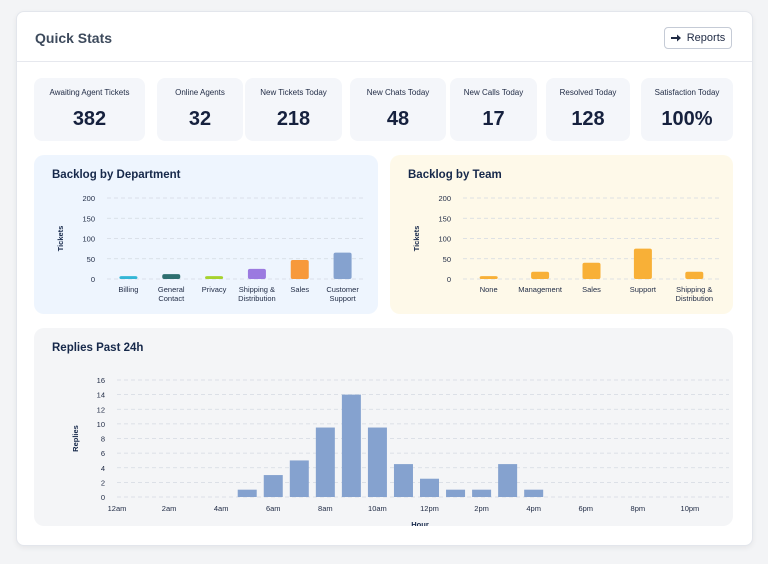 The height and width of the screenshot is (564, 768). What do you see at coordinates (416, 239) in the screenshot?
I see `y-axis-label: Tickets` at bounding box center [416, 239].